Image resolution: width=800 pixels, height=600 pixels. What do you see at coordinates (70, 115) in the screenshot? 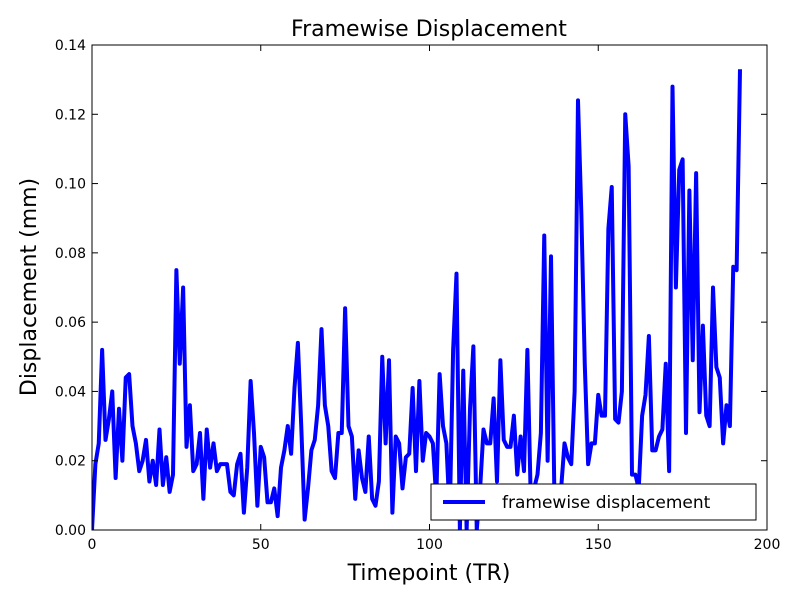
I see `y-tick-label: 0.12` at bounding box center [70, 115].